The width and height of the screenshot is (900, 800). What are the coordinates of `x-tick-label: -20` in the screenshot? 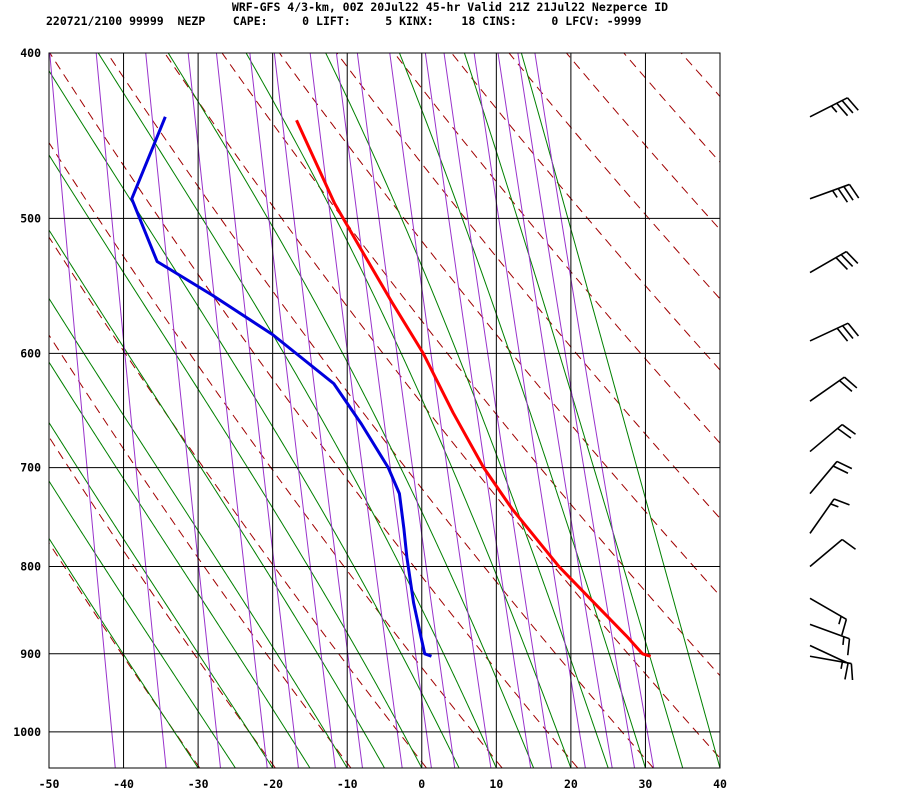 It's located at (272, 784).